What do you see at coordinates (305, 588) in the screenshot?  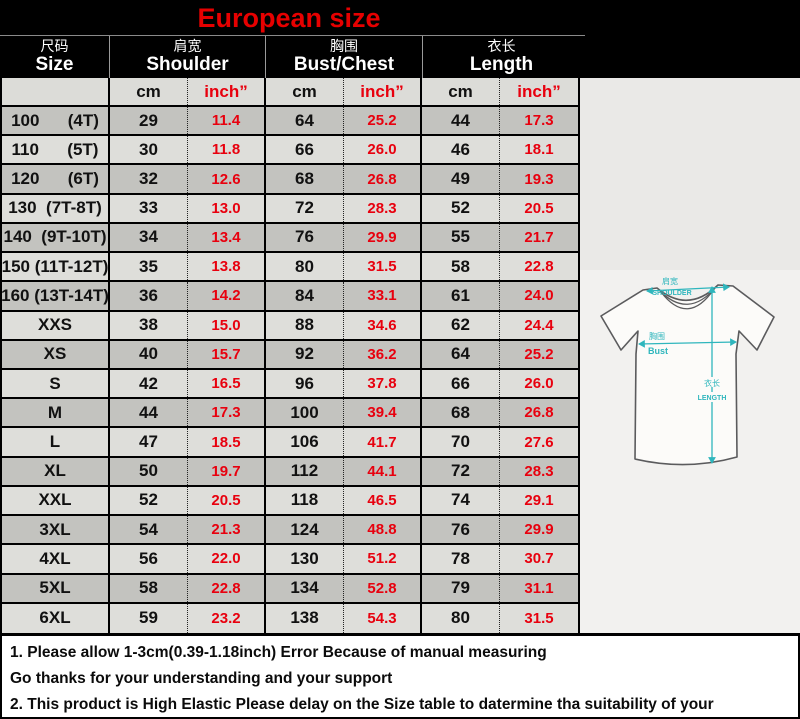 I see `cm-value-cell: 134` at bounding box center [305, 588].